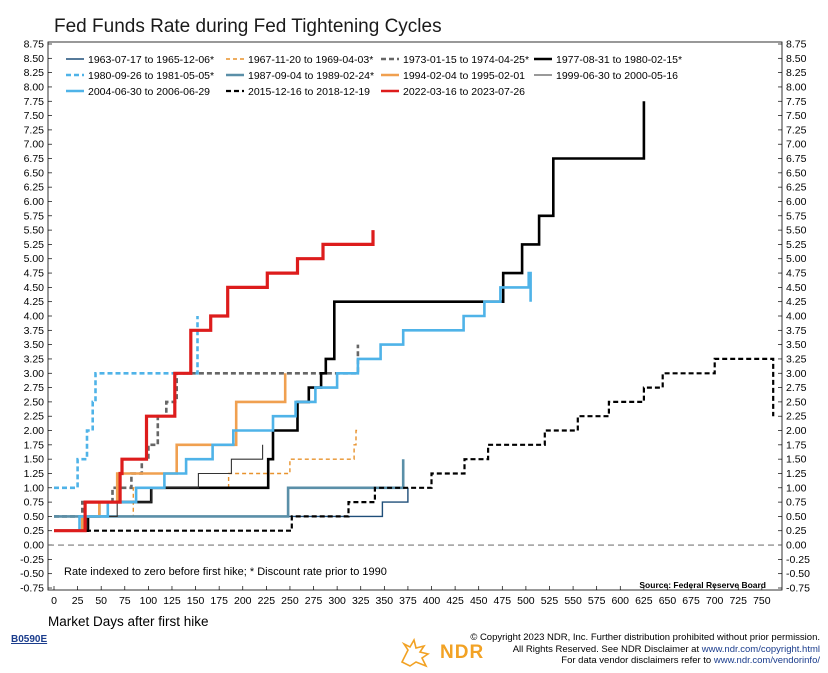 Image resolution: width=828 pixels, height=673 pixels. I want to click on x-tick-label: 625, so click(644, 601).